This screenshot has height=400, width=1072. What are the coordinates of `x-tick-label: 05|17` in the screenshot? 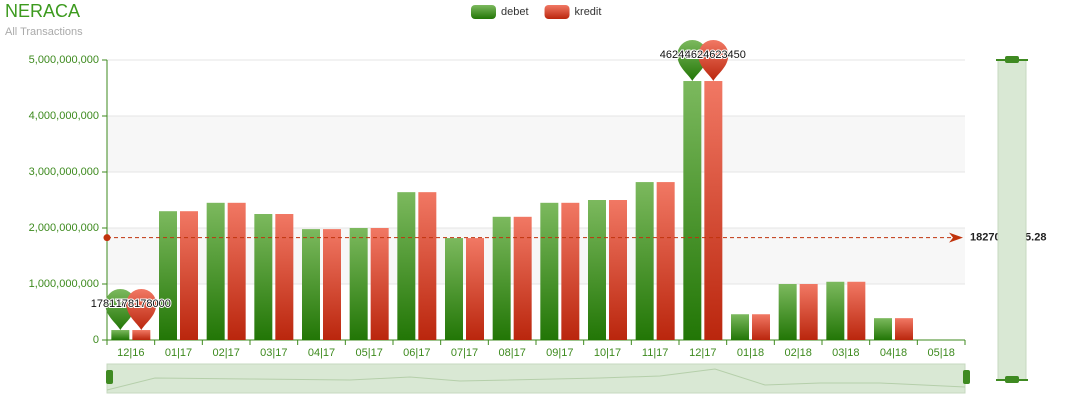 It's located at (369, 353).